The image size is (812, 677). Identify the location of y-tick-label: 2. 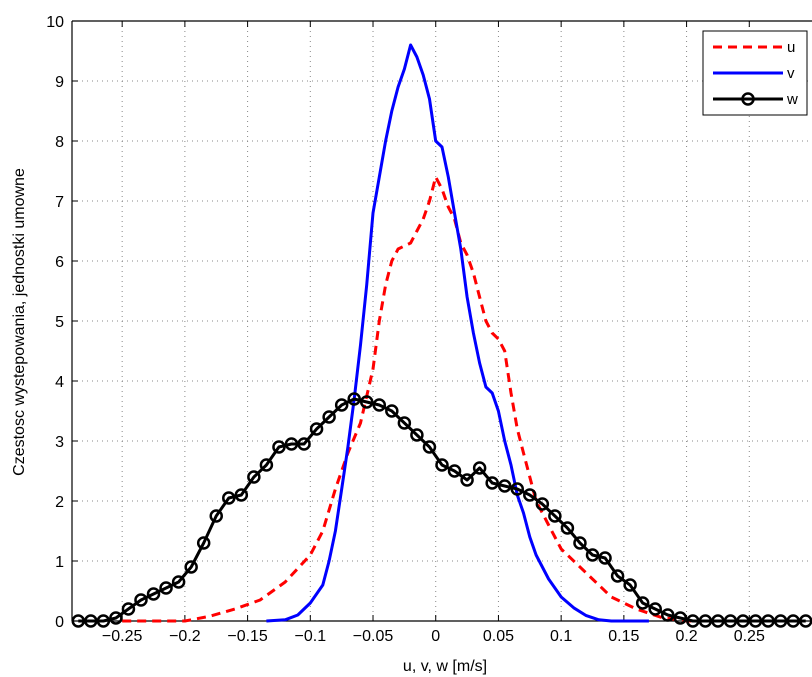
(59, 502).